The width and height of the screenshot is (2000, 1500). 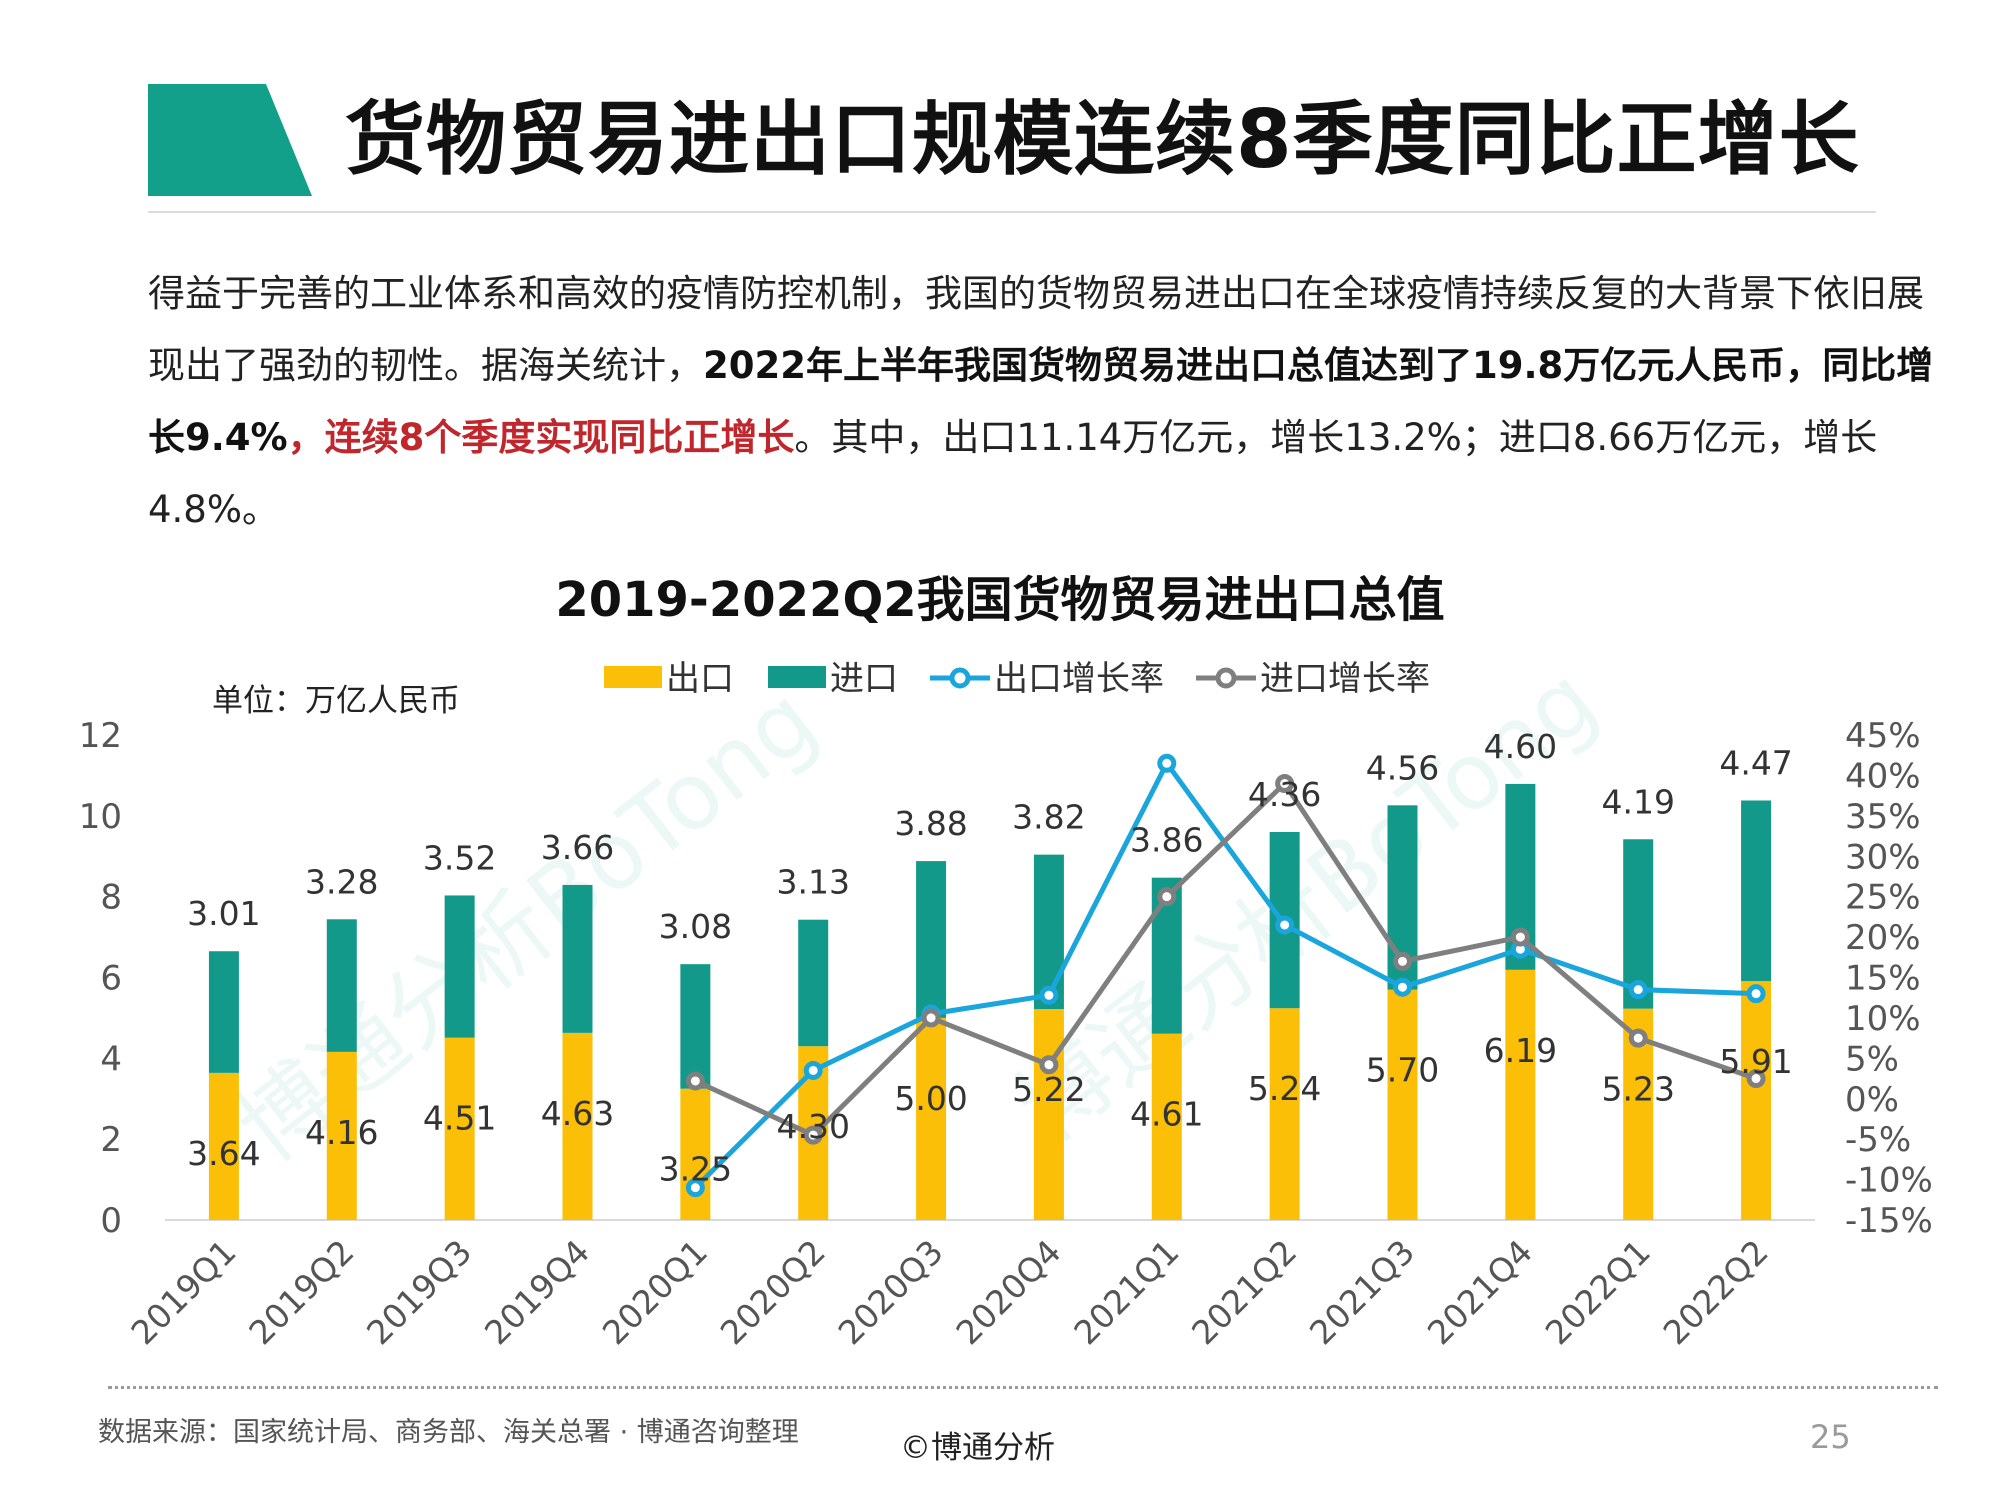 What do you see at coordinates (864, 679) in the screenshot?
I see `legend-label-import: 进口` at bounding box center [864, 679].